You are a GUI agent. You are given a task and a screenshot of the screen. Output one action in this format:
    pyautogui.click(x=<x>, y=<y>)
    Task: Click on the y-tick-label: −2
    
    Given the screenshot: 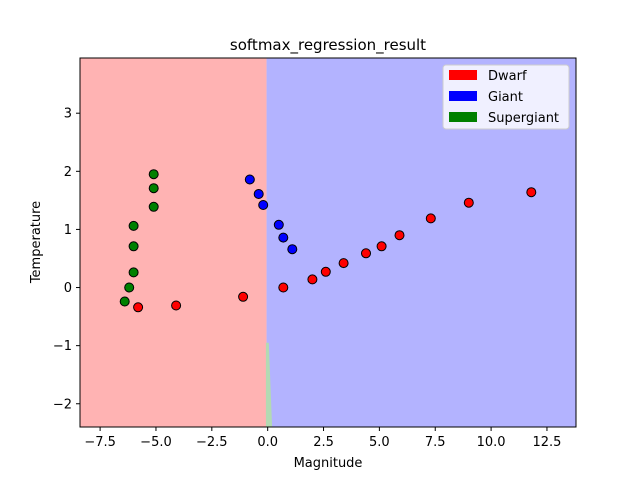 What is the action you would take?
    pyautogui.click(x=62, y=404)
    